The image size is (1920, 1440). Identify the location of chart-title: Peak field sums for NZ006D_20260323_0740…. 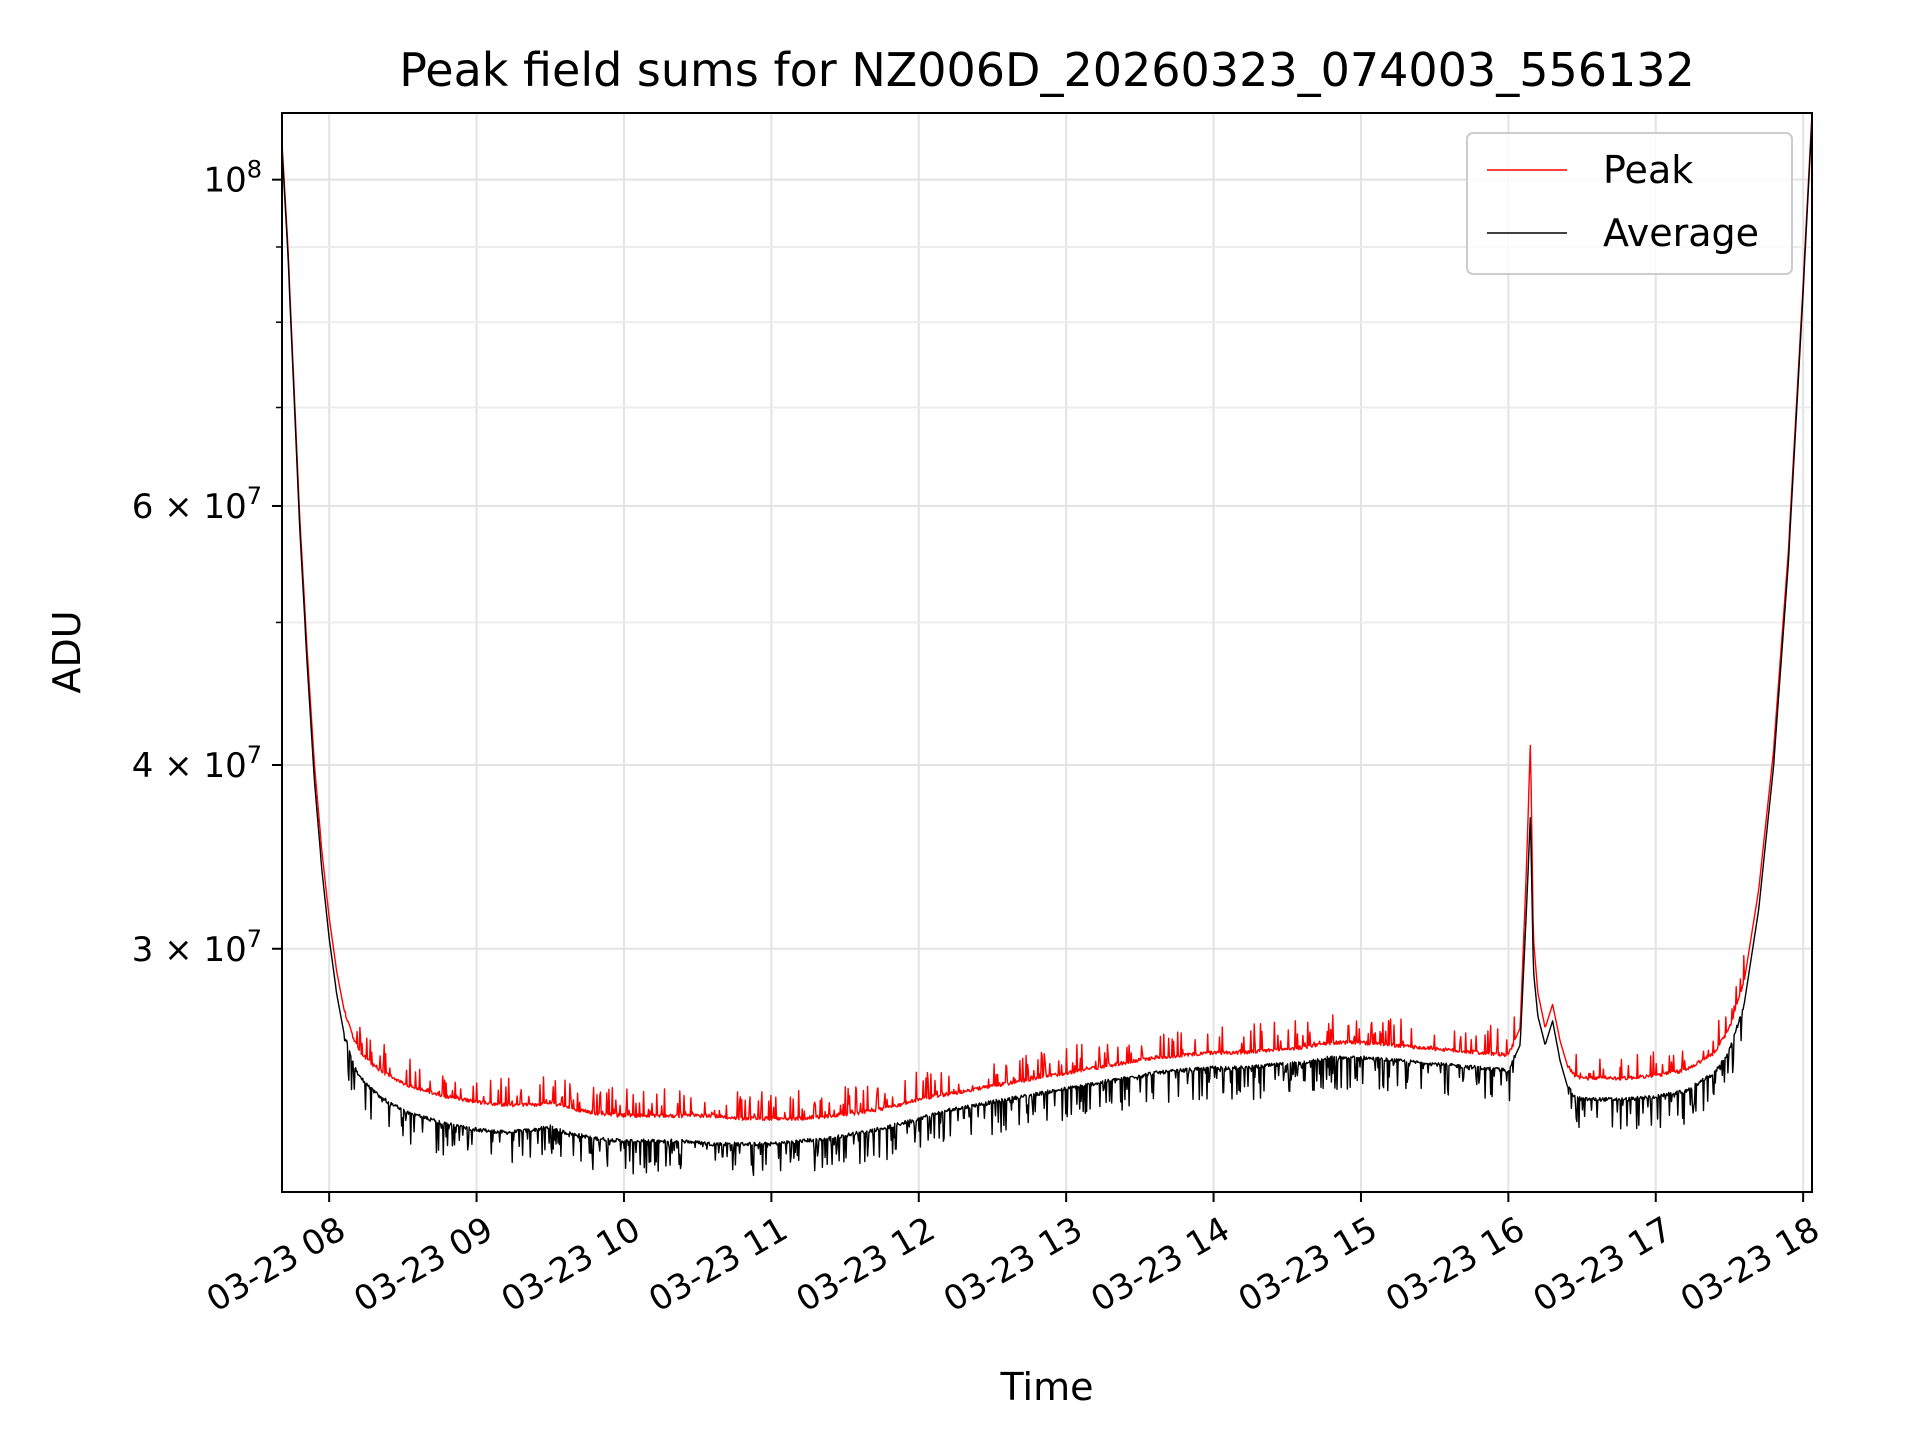
(1047, 70).